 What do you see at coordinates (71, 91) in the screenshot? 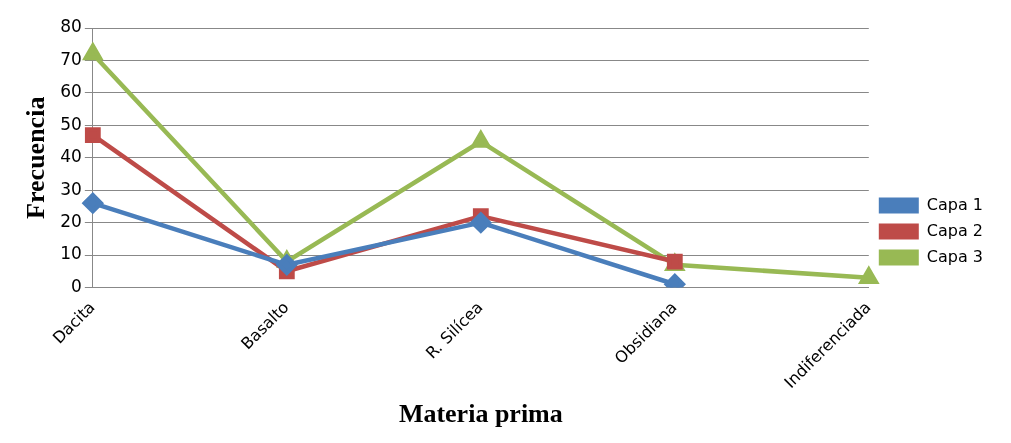
I see `y-tick-label: 60` at bounding box center [71, 91].